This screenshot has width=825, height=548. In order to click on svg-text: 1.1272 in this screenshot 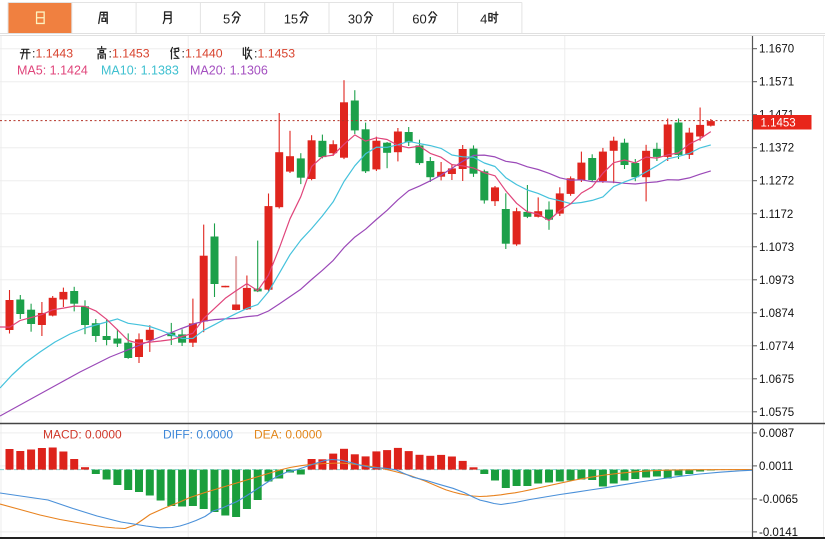, I will do `click(776, 182)`.